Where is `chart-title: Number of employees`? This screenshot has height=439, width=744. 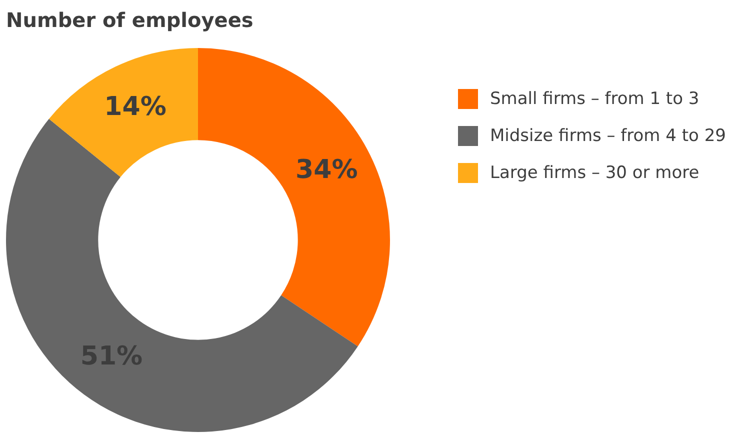 chart-title: Number of employees is located at coordinates (130, 20).